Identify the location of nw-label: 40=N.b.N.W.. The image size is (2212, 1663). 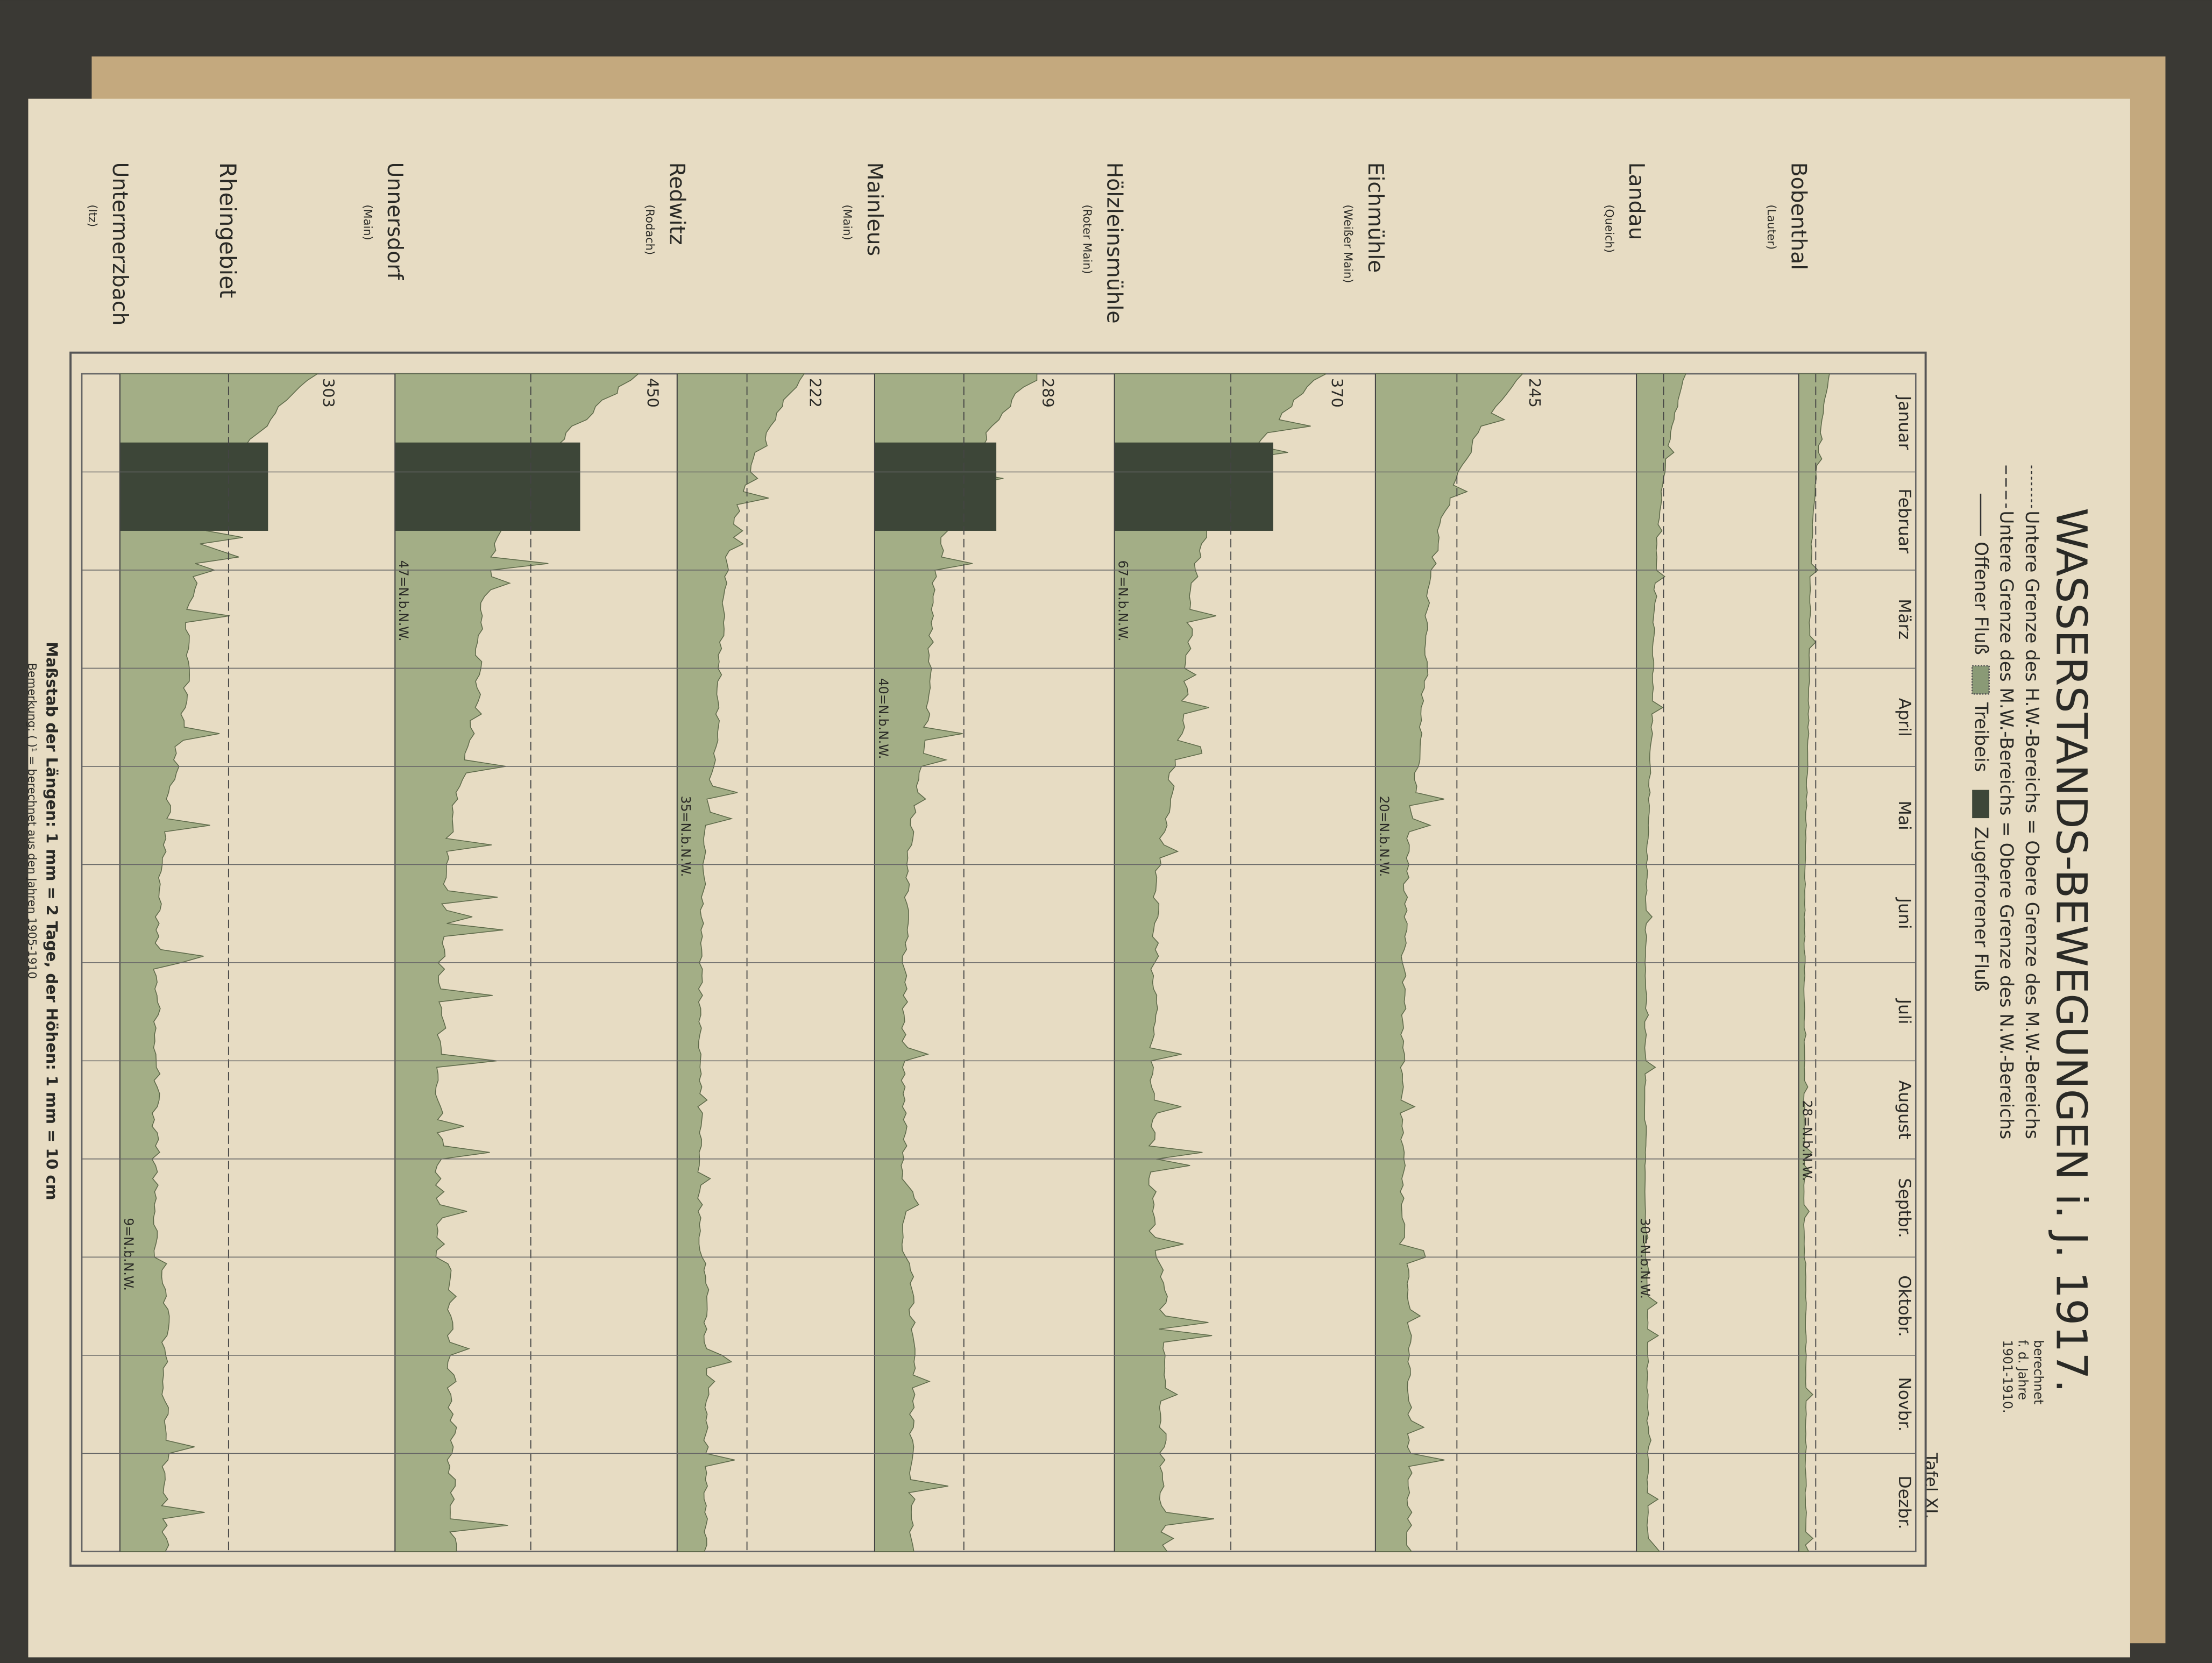
(883, 718).